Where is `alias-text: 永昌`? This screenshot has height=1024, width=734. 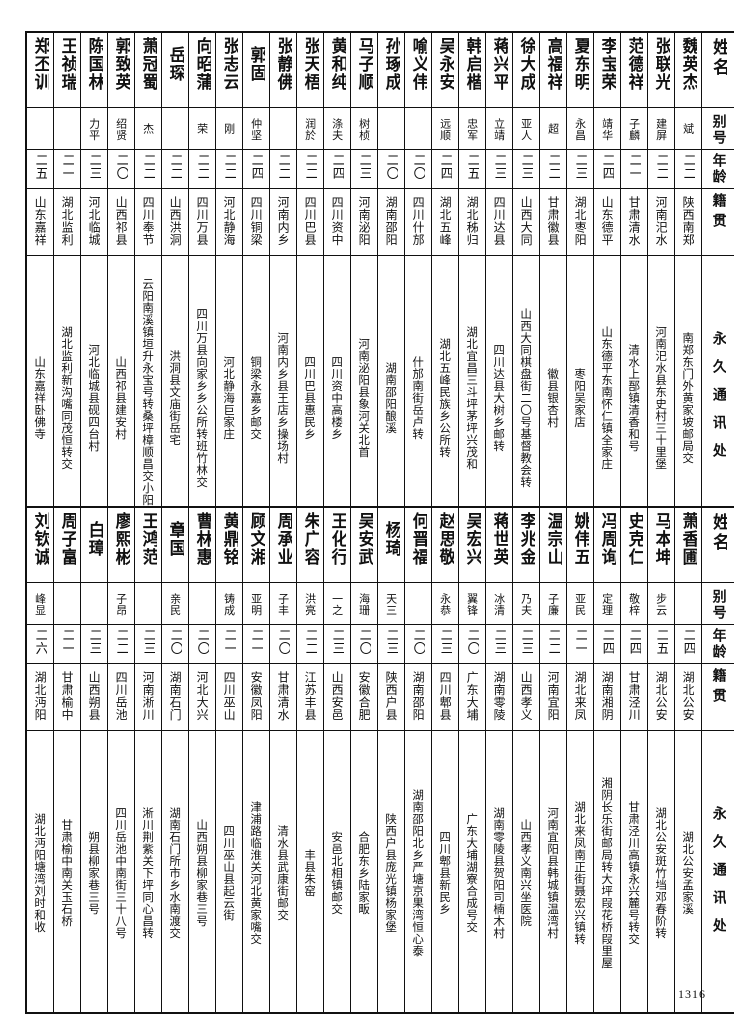 alias-text: 永昌 is located at coordinates (580, 129).